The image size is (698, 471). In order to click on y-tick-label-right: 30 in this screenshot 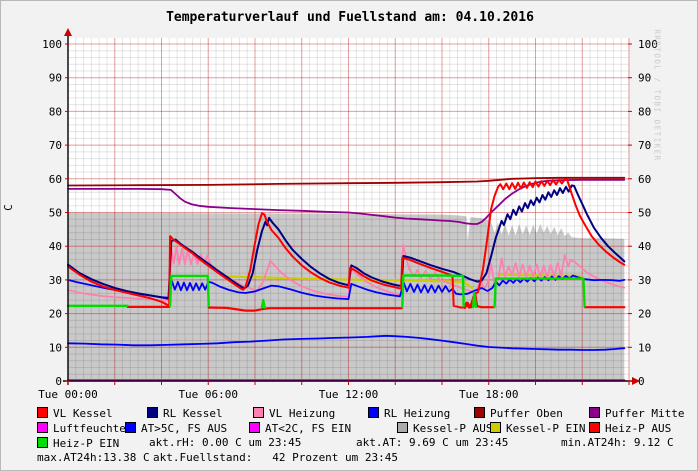, I will do `click(644, 280)`.